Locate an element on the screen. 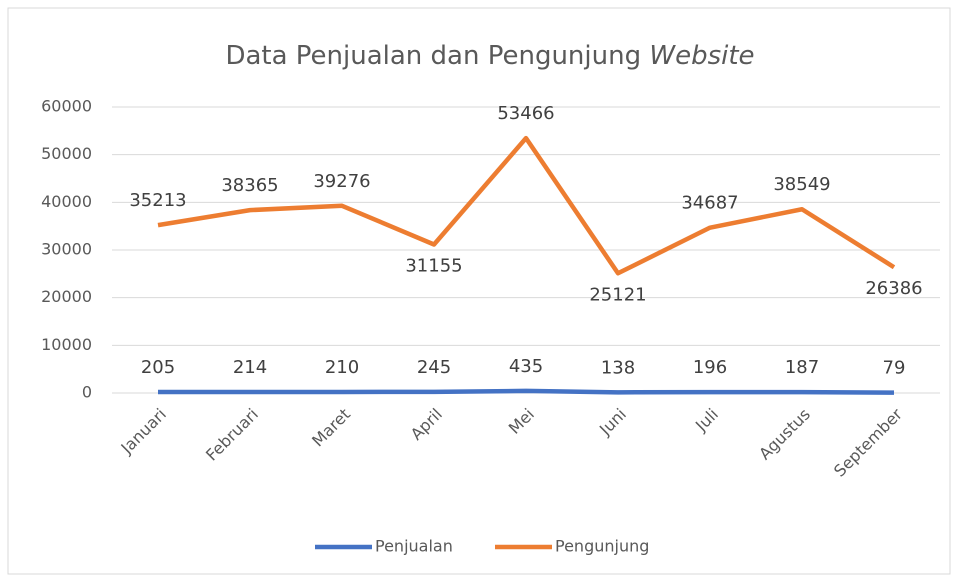 This screenshot has height=580, width=958. data-label: 214 is located at coordinates (250, 367).